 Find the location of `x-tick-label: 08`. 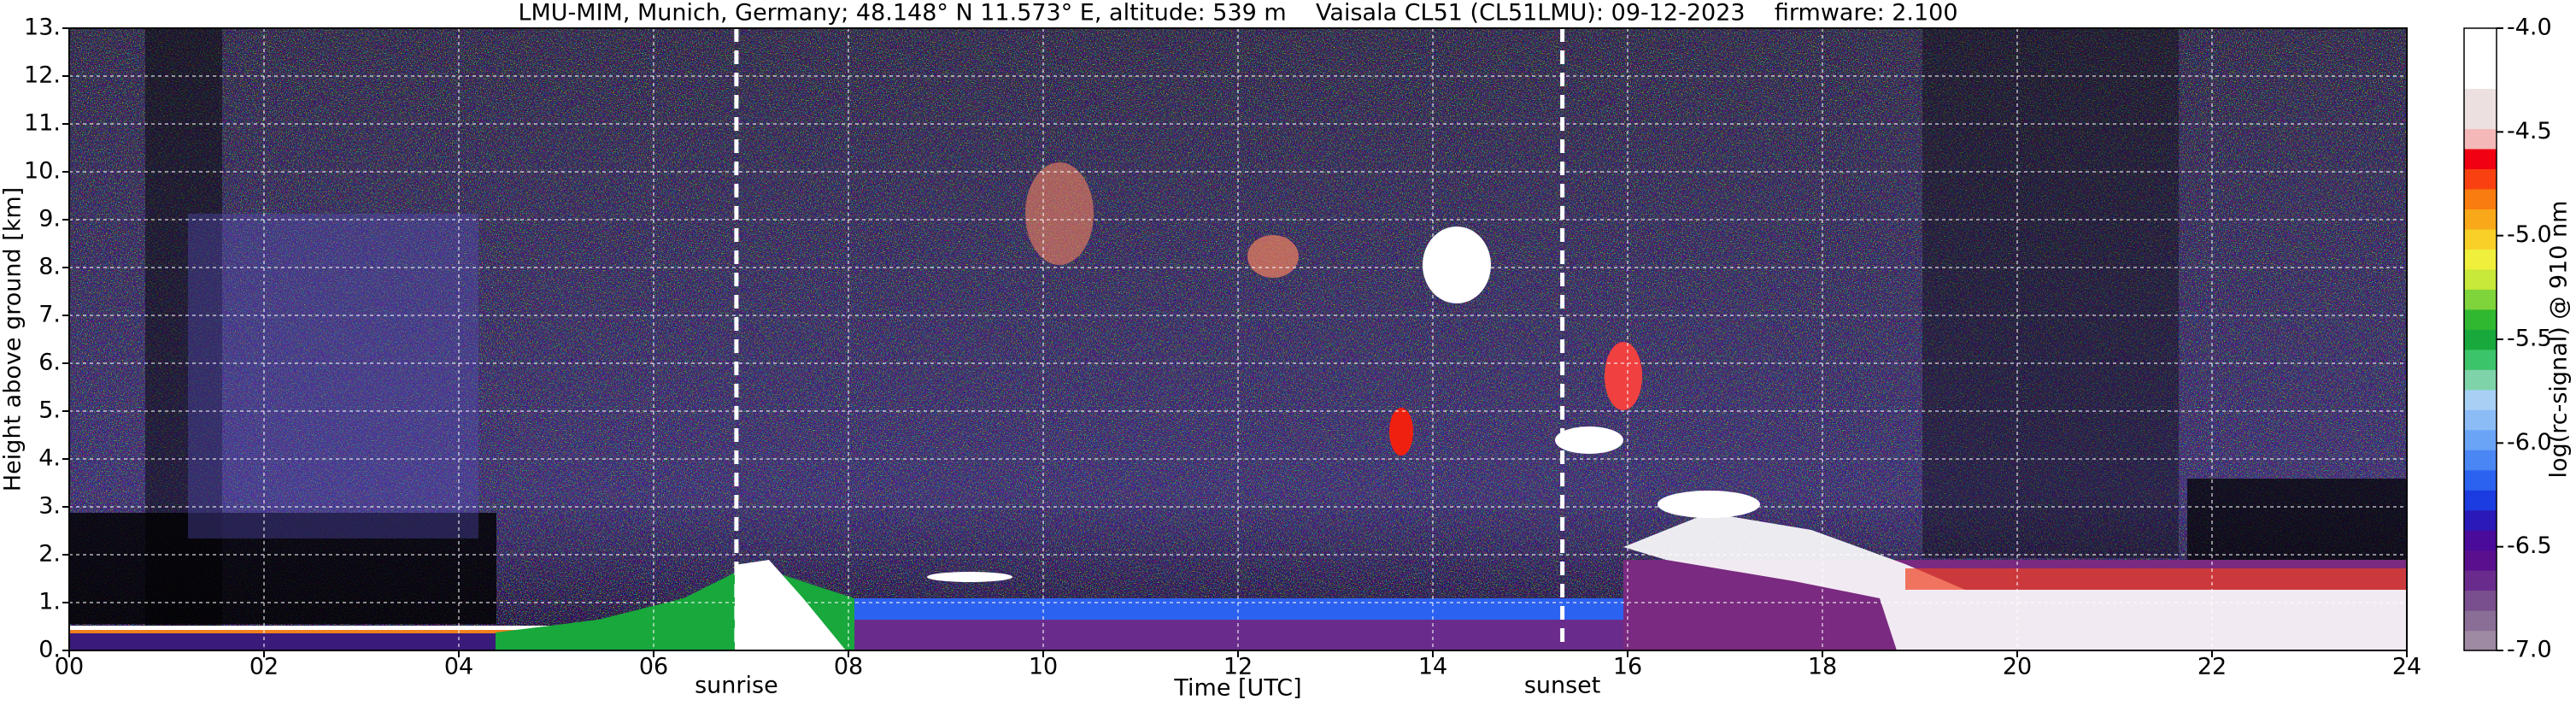

x-tick-label: 08 is located at coordinates (848, 667).